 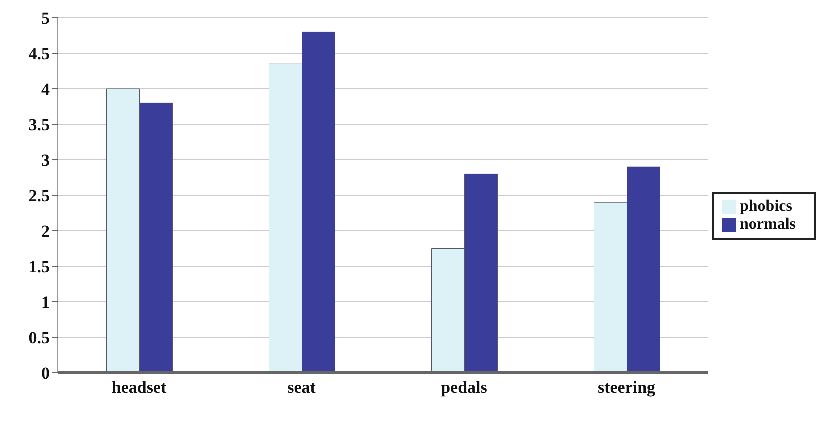 I want to click on y-tick-label: 3.5, so click(x=39, y=125).